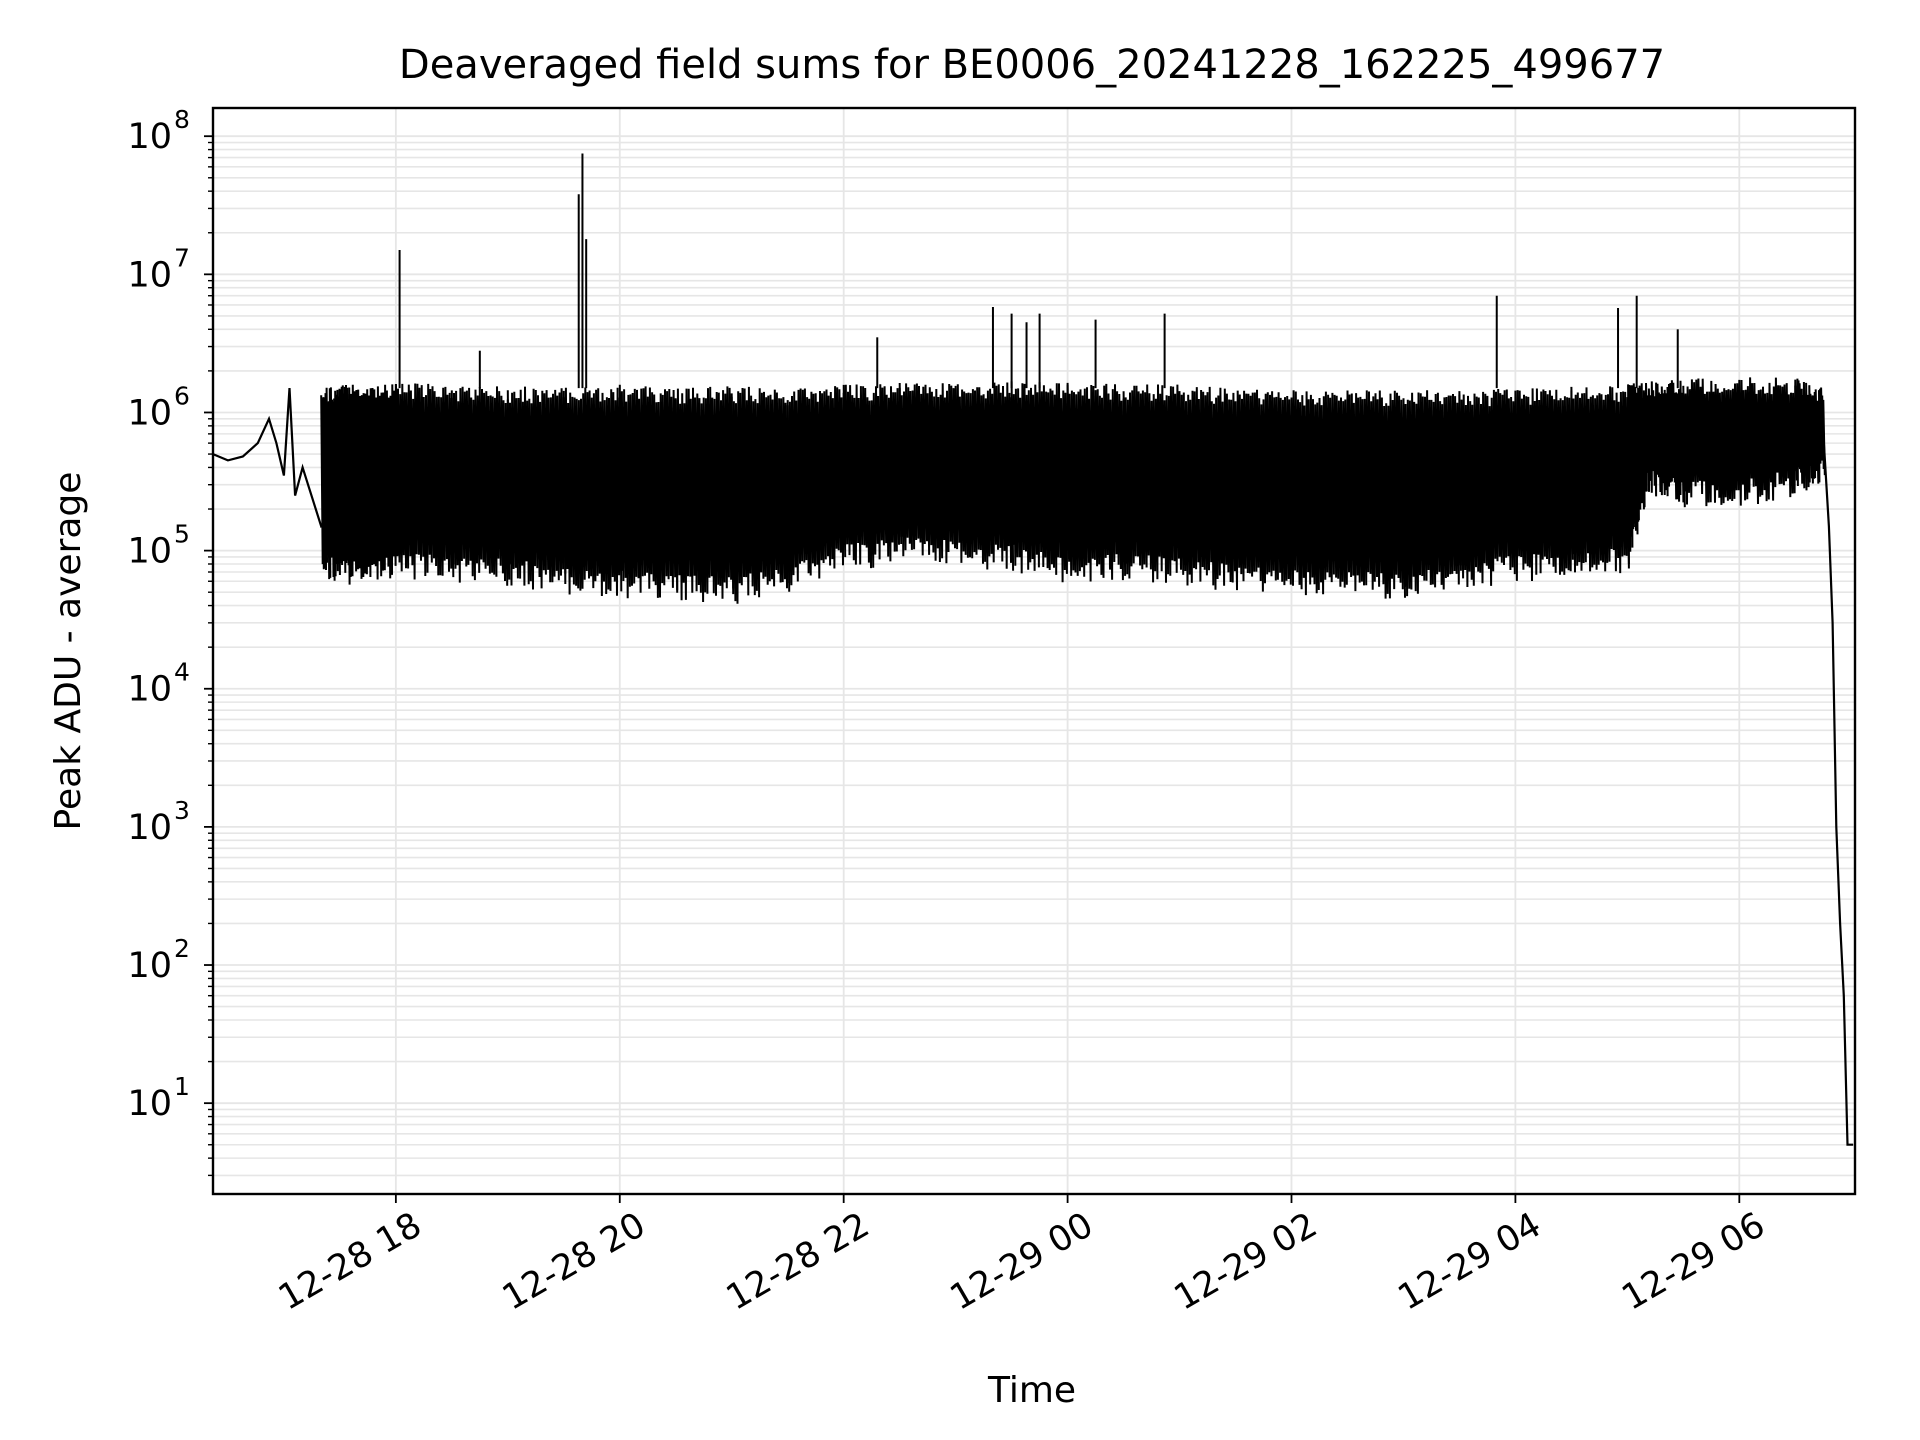  Describe the element at coordinates (182, 257) in the screenshot. I see `y-tick-label-exponent: 7` at that location.